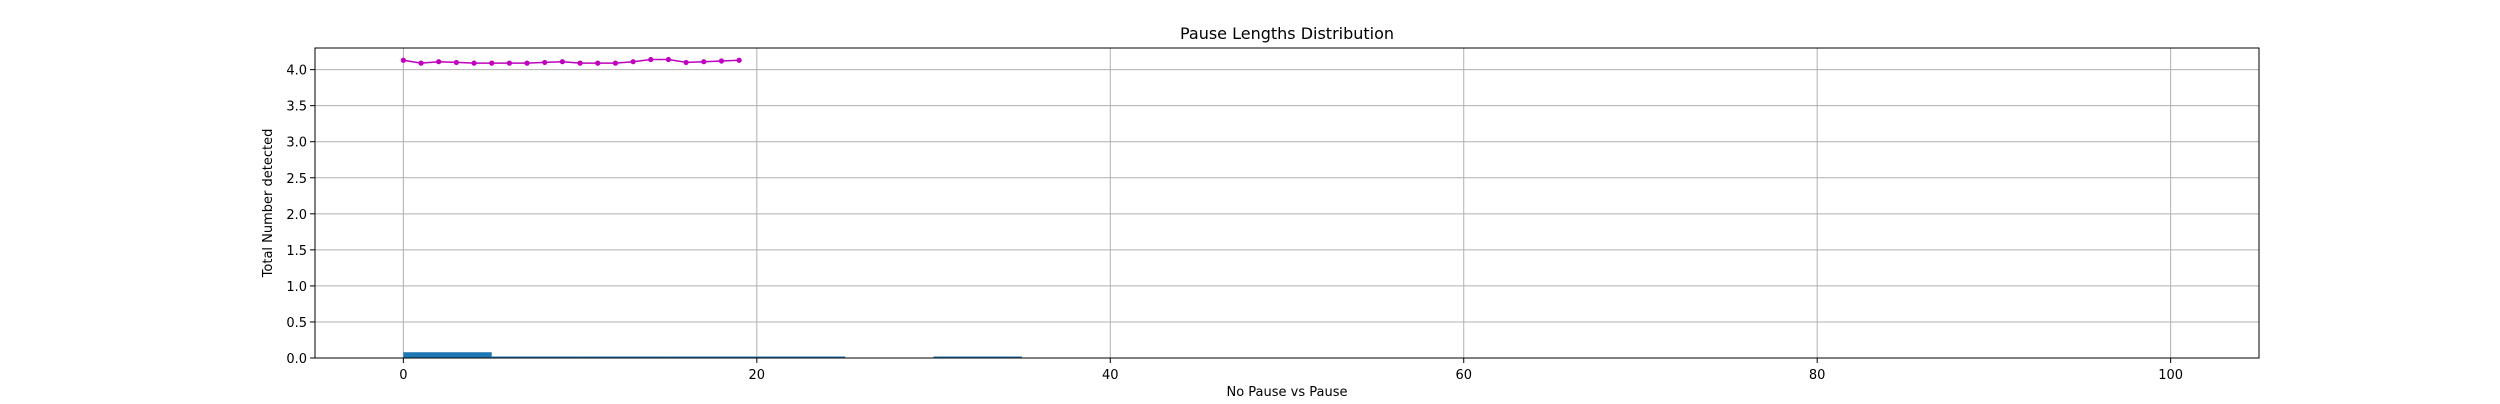 This screenshot has height=404, width=2500. I want to click on y-tick-label: 0.0, so click(296, 359).